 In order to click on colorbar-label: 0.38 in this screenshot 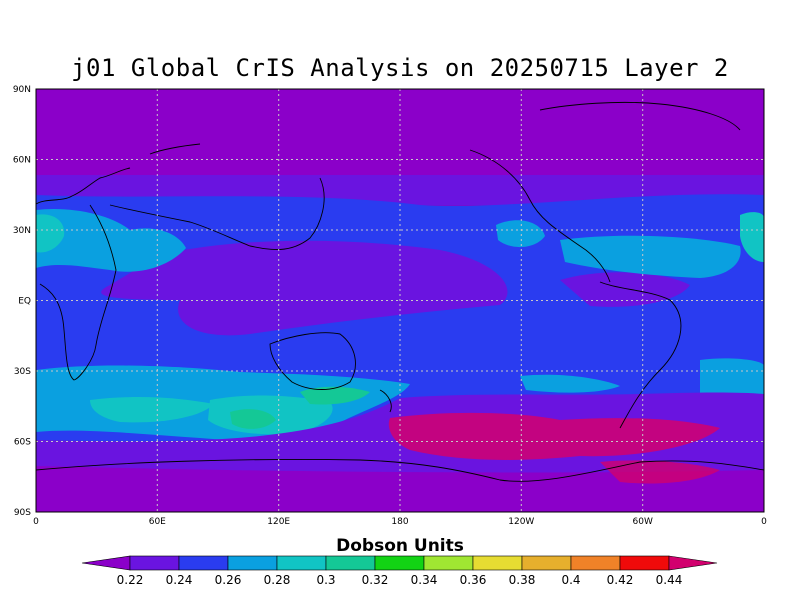, I will do `click(522, 580)`.